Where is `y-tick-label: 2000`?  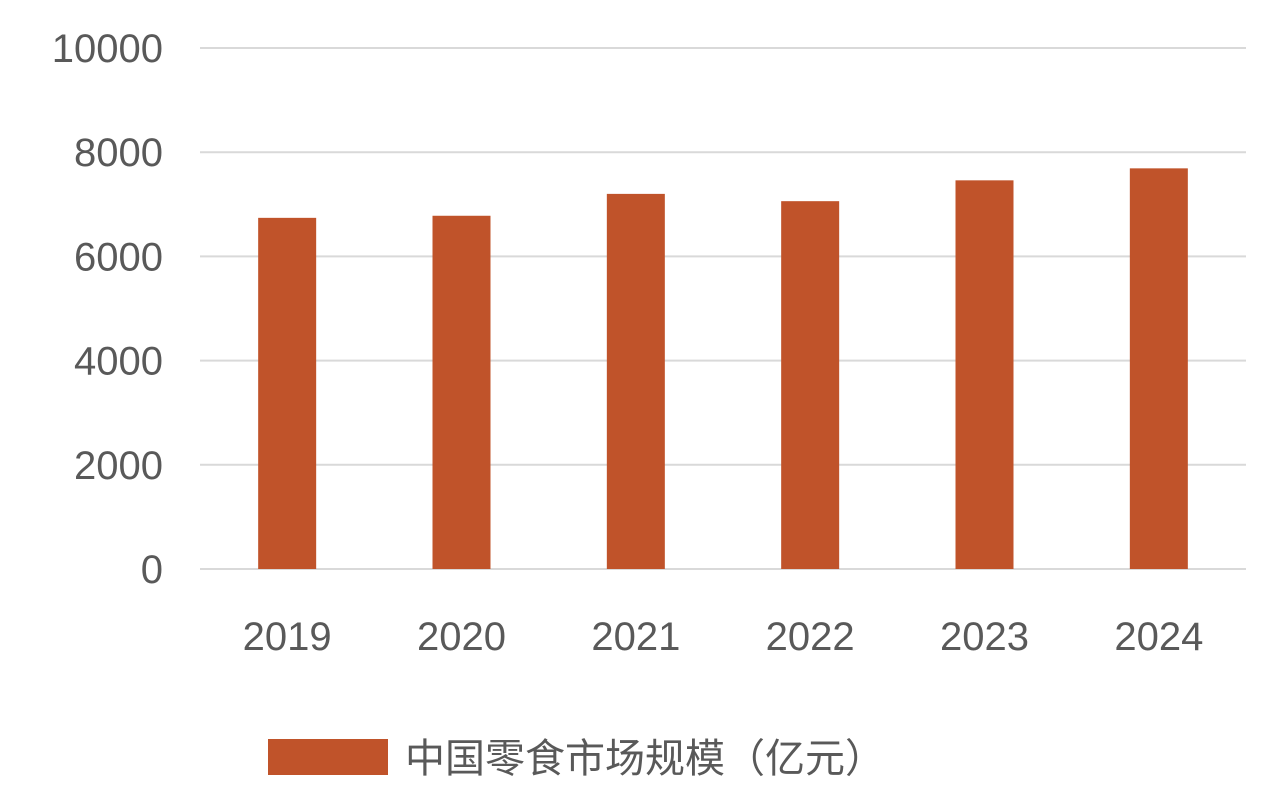
y-tick-label: 2000 is located at coordinates (118, 466).